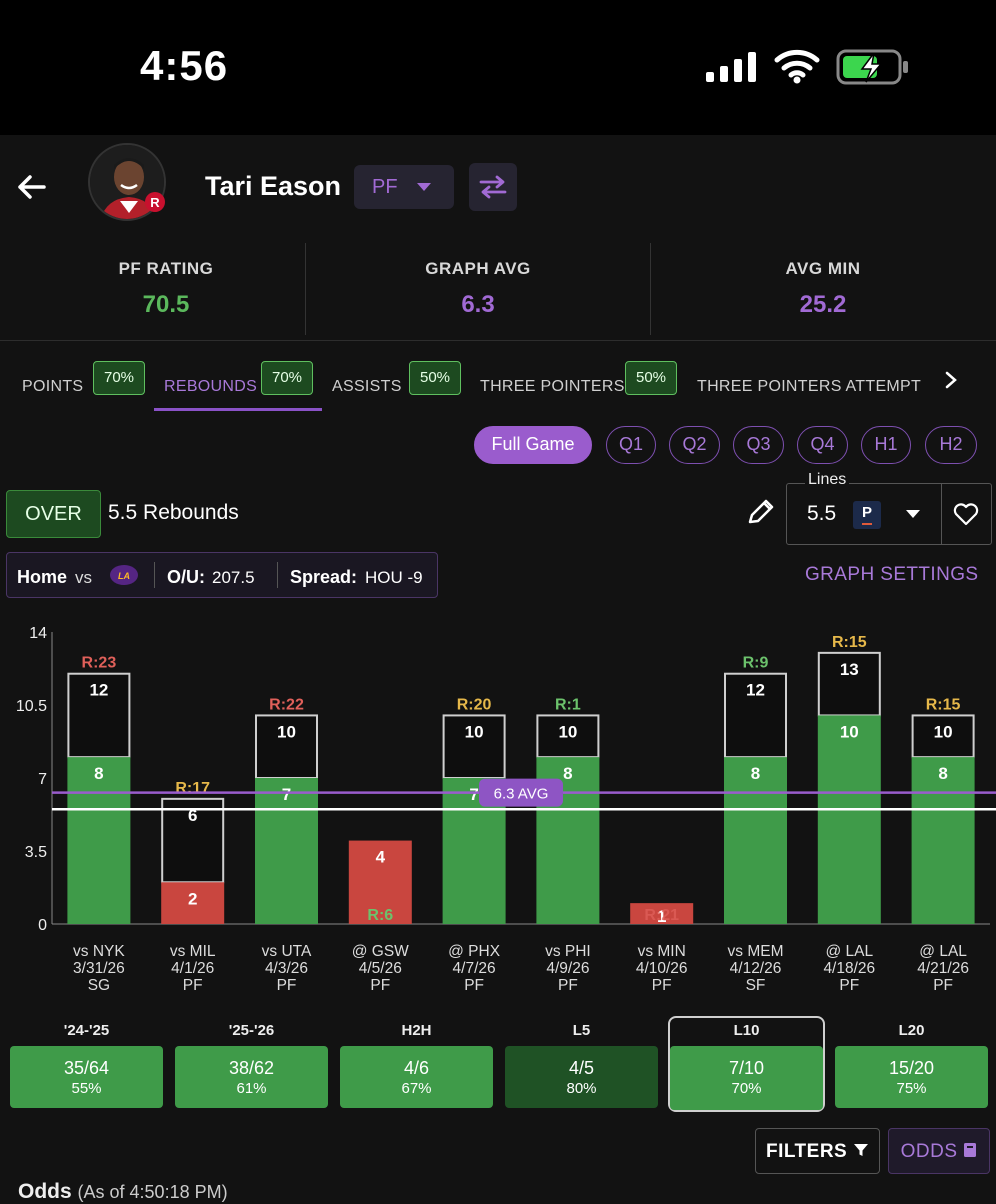 Image resolution: width=996 pixels, height=1204 pixels. Describe the element at coordinates (38, 633) in the screenshot. I see `y-tick-label: 14` at that location.